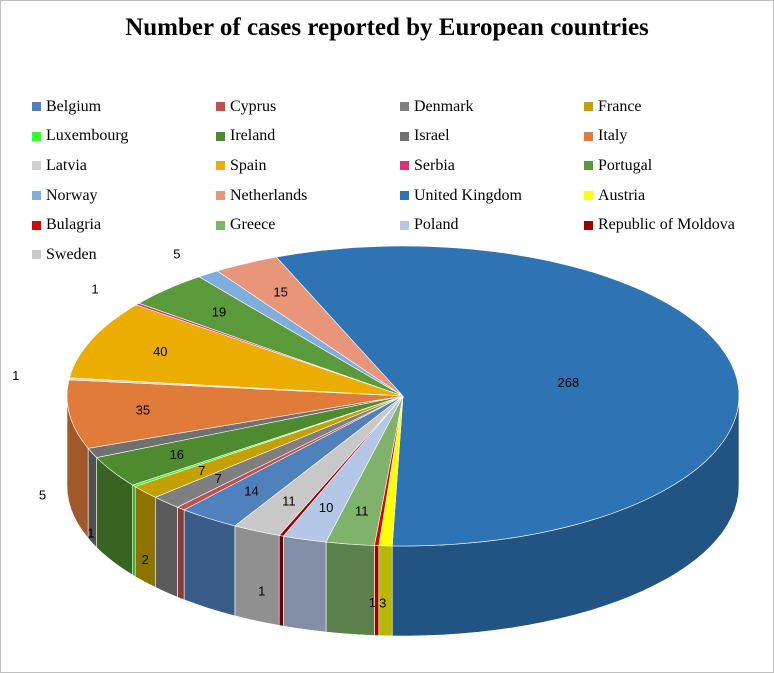 The width and height of the screenshot is (774, 673). Describe the element at coordinates (134, 531) in the screenshot. I see `pie-side-luxembourg` at that location.